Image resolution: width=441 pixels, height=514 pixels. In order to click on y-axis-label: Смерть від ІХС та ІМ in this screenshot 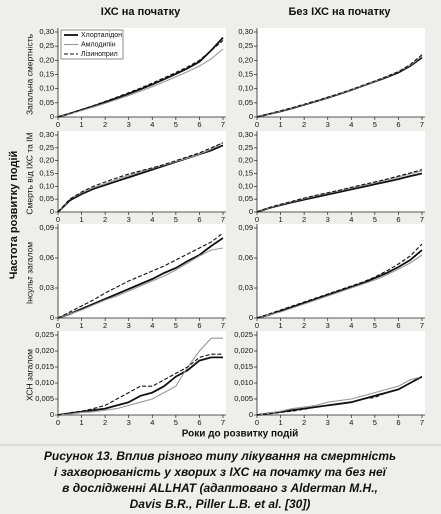, I will do `click(29, 173)`.